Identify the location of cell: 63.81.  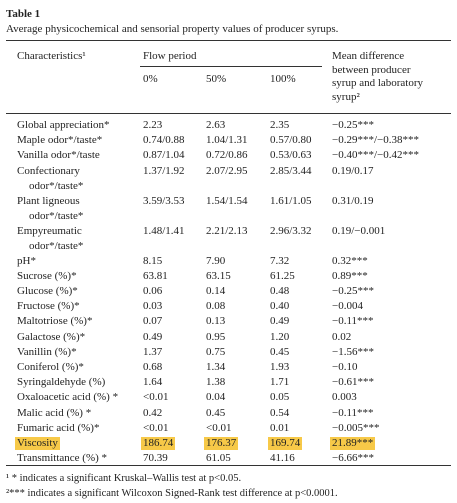
(155, 275).